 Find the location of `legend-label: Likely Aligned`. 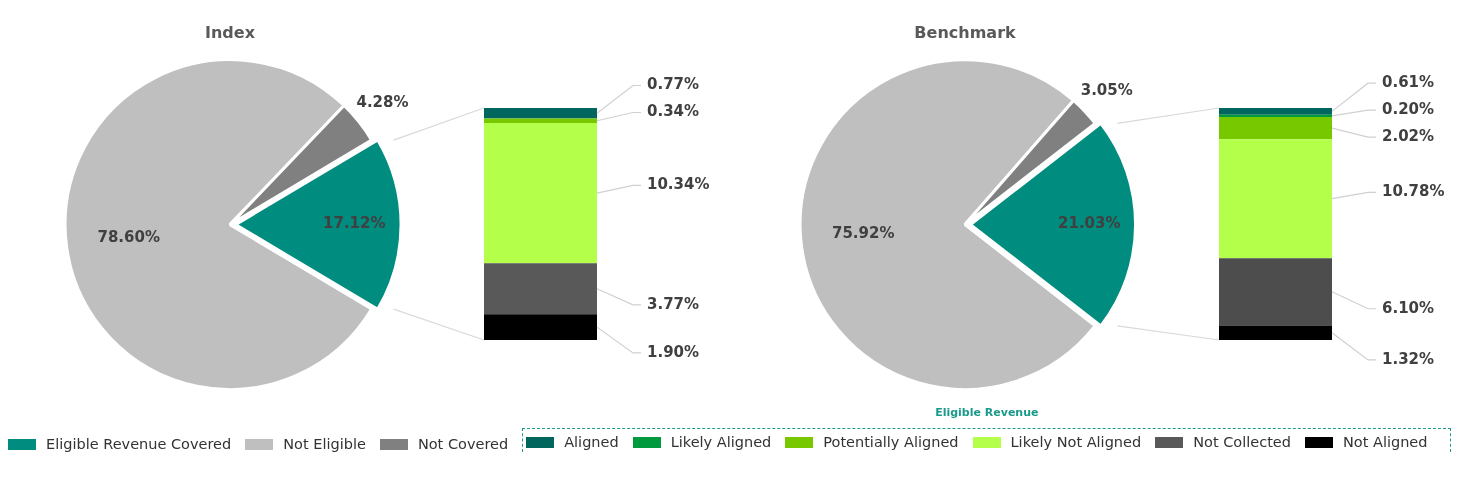

legend-label: Likely Aligned is located at coordinates (721, 442).